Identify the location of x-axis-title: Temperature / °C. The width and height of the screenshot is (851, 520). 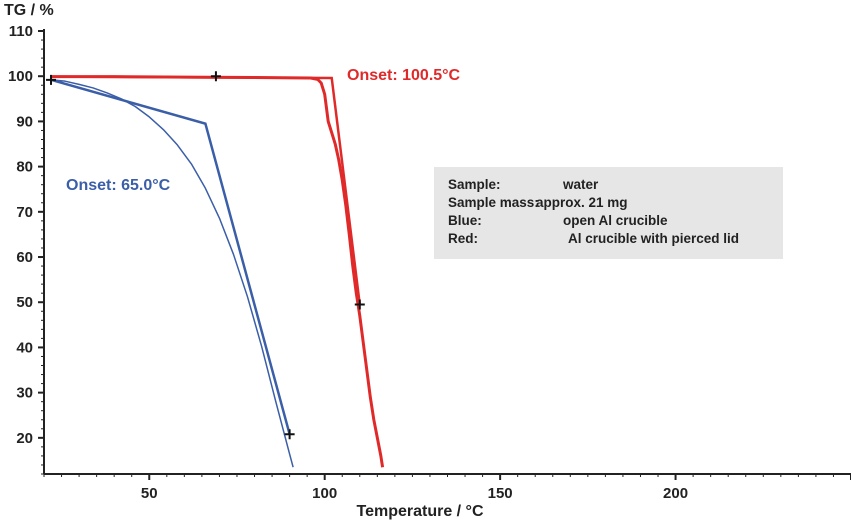
(419, 511).